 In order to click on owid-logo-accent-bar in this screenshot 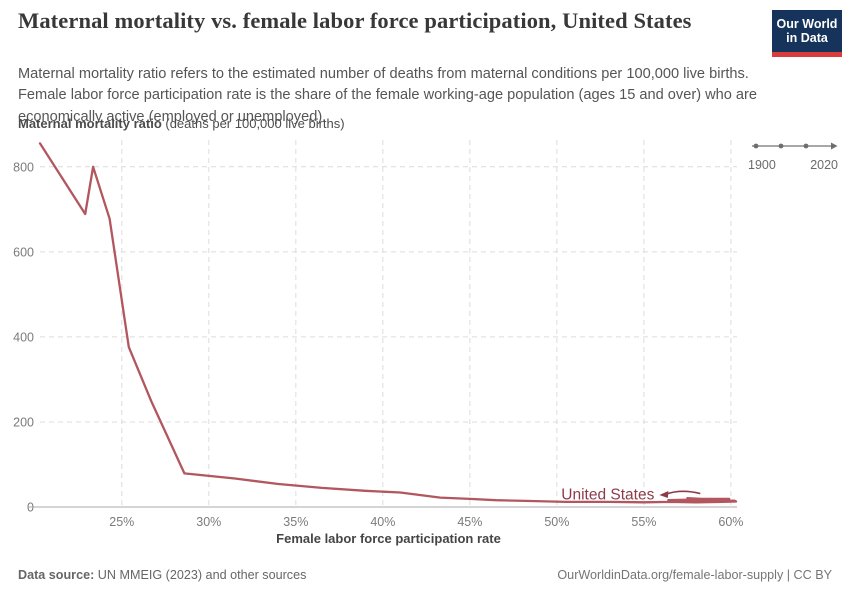, I will do `click(807, 54)`.